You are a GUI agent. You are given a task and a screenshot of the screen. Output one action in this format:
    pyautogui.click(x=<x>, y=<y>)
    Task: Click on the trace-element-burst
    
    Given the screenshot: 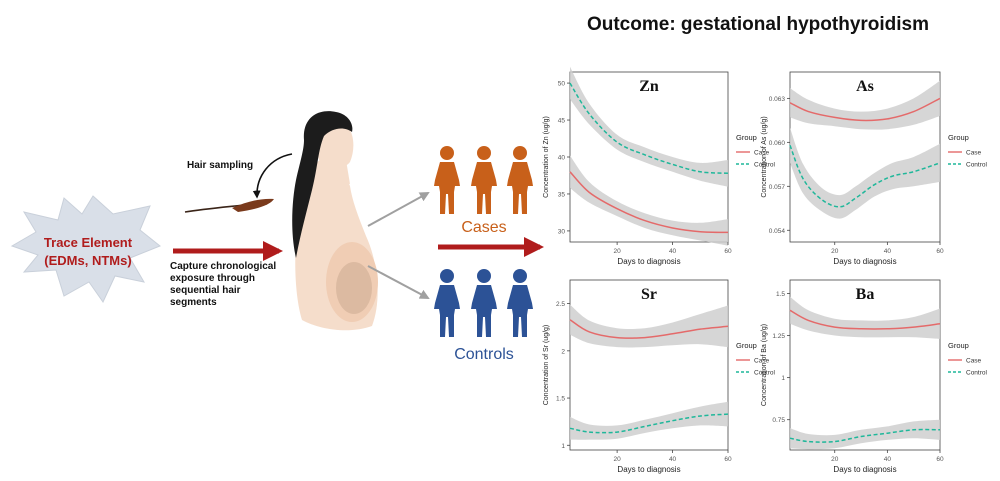 What is the action you would take?
    pyautogui.click(x=85, y=249)
    